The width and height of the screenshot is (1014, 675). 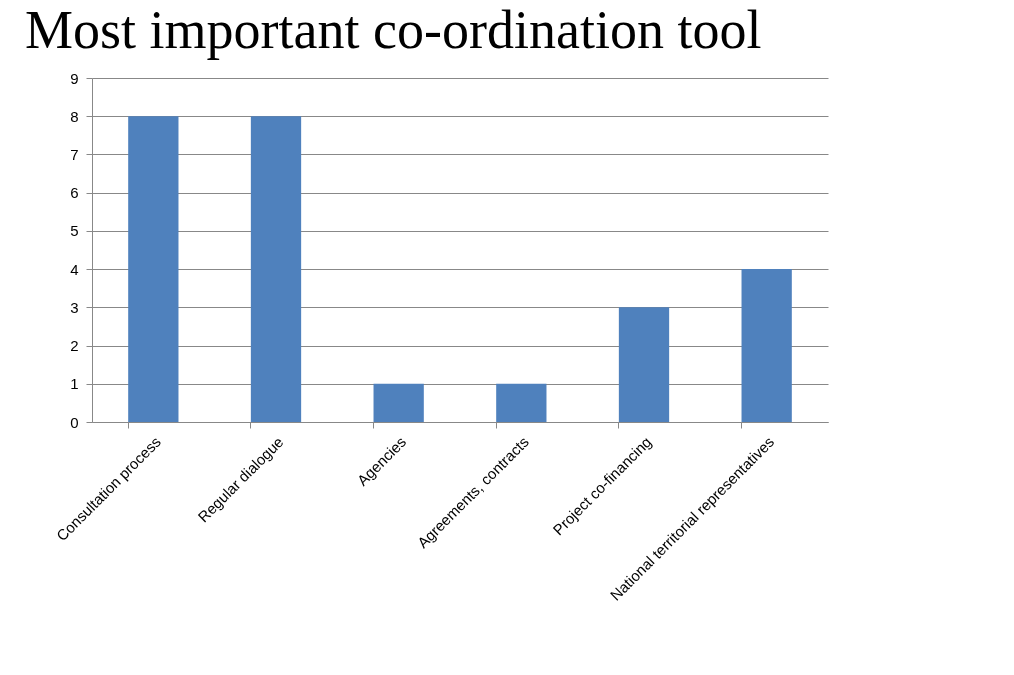 What do you see at coordinates (393, 30) in the screenshot?
I see `chart-title: Most important co-ordination tool` at bounding box center [393, 30].